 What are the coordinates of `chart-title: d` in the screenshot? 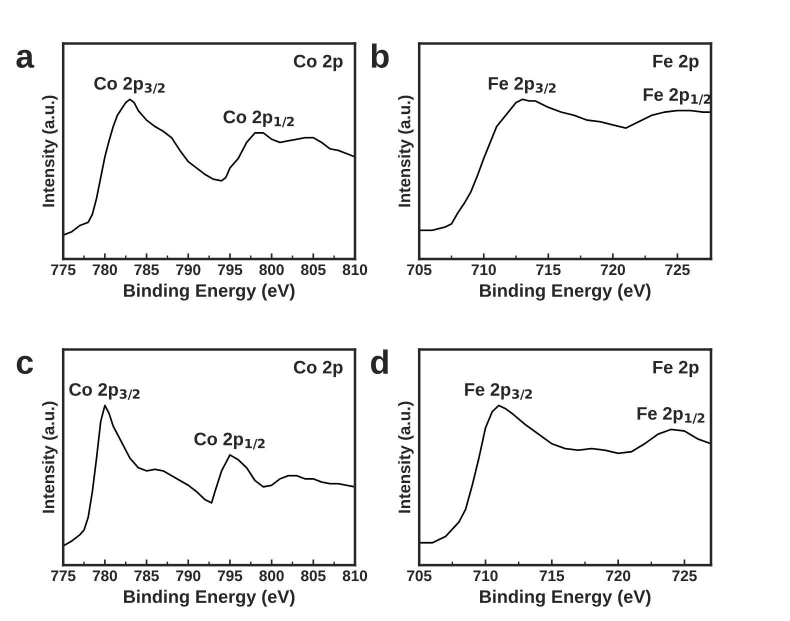 It's located at (379, 362).